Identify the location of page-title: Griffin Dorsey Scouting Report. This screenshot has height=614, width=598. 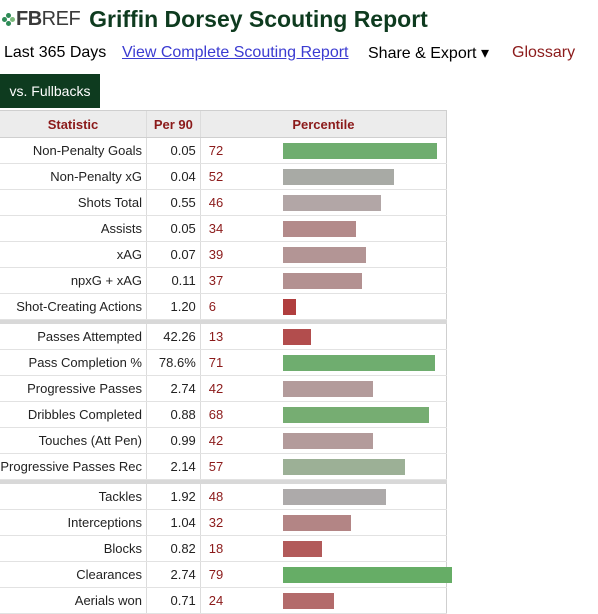
(258, 18).